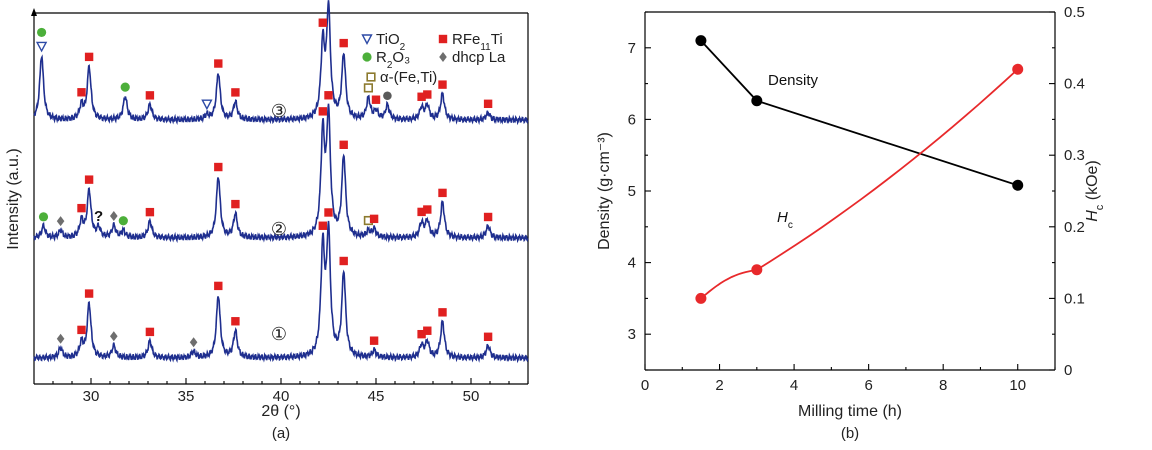 The image size is (1152, 450). What do you see at coordinates (98, 216) in the screenshot?
I see `question-mark-label: ?` at bounding box center [98, 216].